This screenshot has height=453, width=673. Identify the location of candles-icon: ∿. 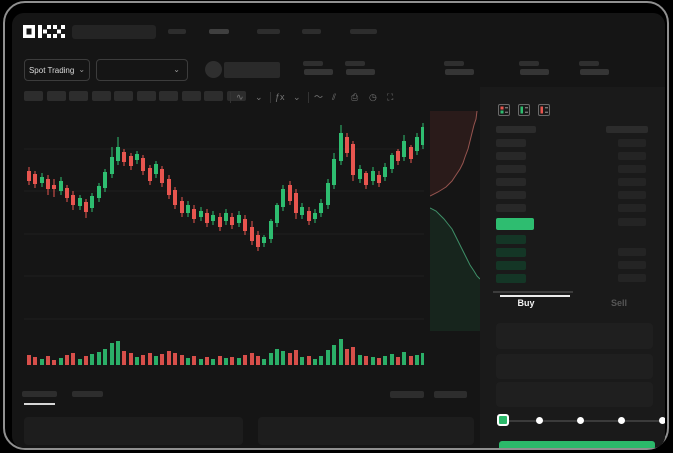
(240, 97).